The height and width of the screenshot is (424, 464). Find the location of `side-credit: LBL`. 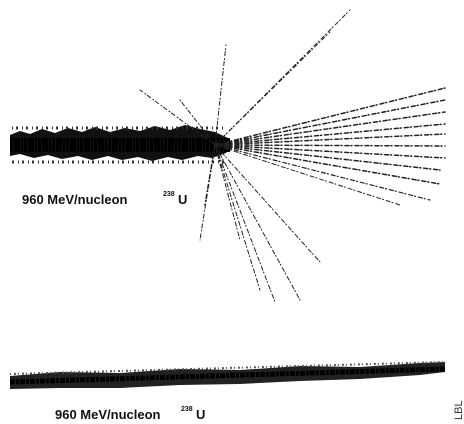

side-credit: LBL is located at coordinates (458, 410).